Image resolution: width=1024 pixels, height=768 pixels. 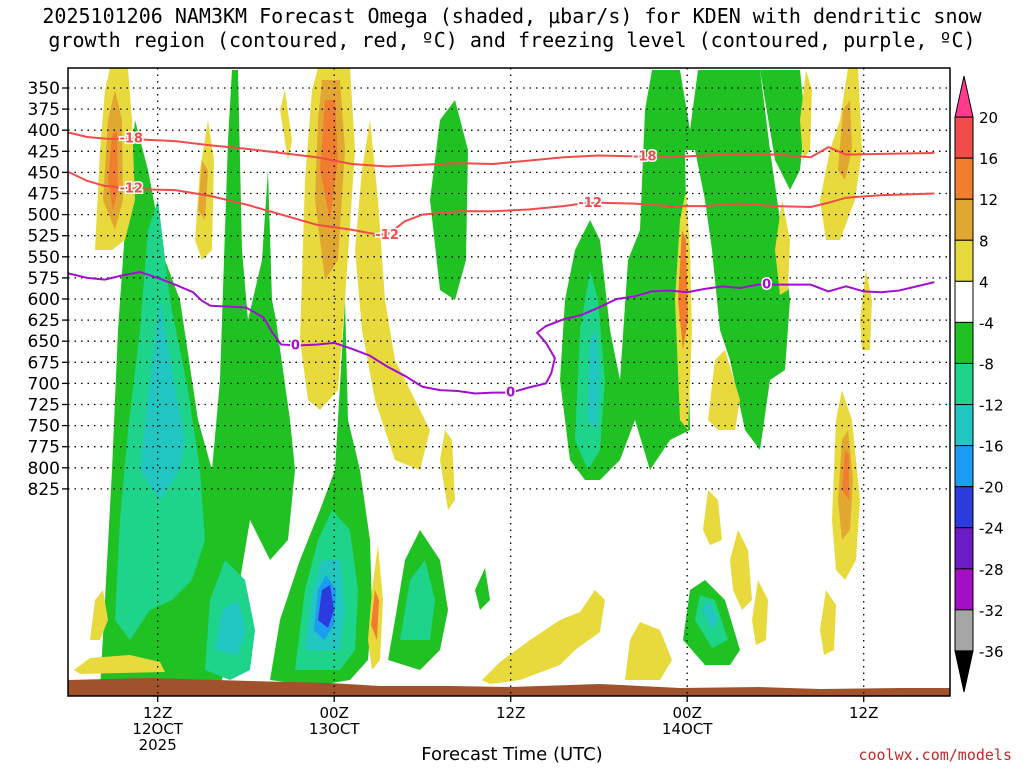 What do you see at coordinates (44, 152) in the screenshot?
I see `y-tick-label: 425` at bounding box center [44, 152].